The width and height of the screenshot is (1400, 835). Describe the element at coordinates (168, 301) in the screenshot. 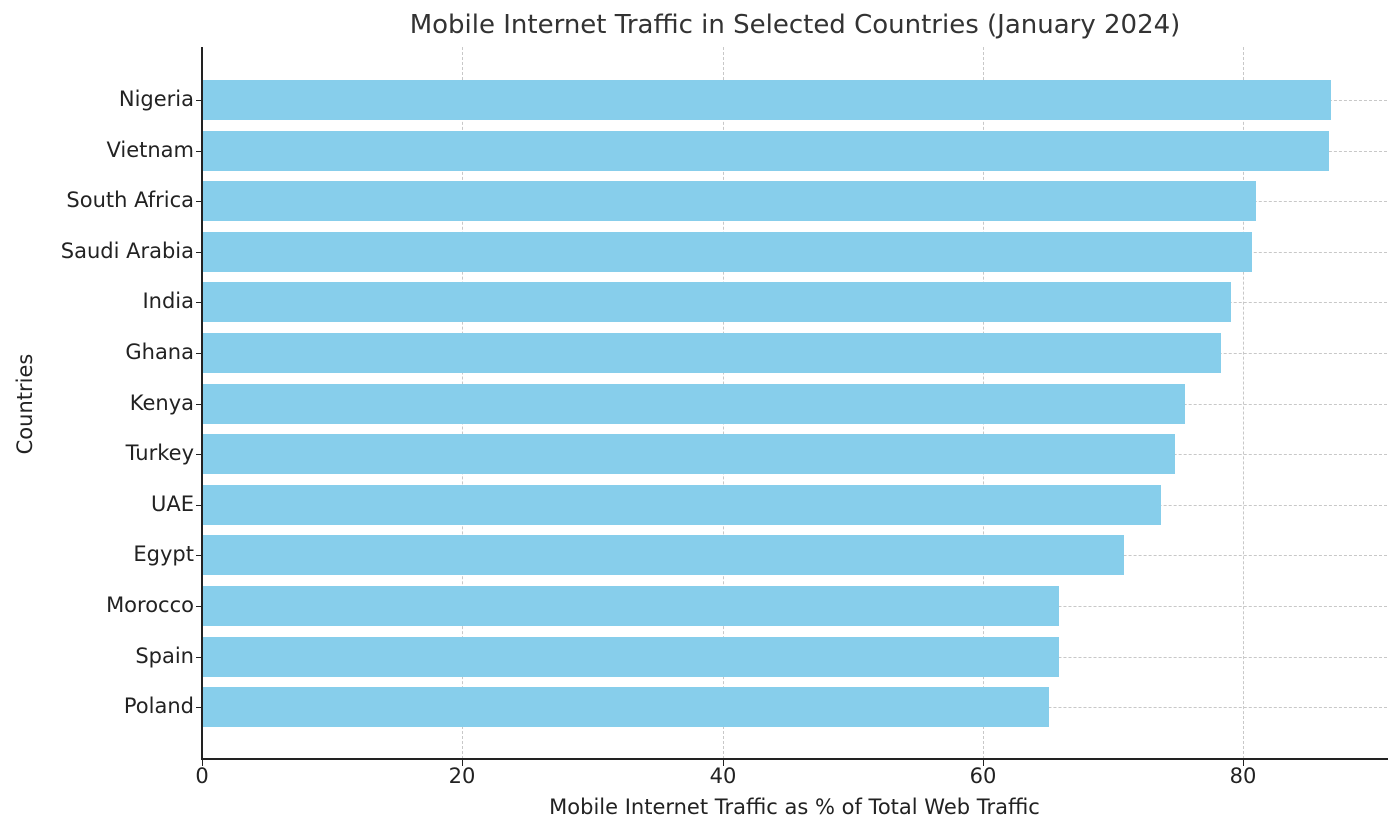

I see `y-tick-label: India` at that location.